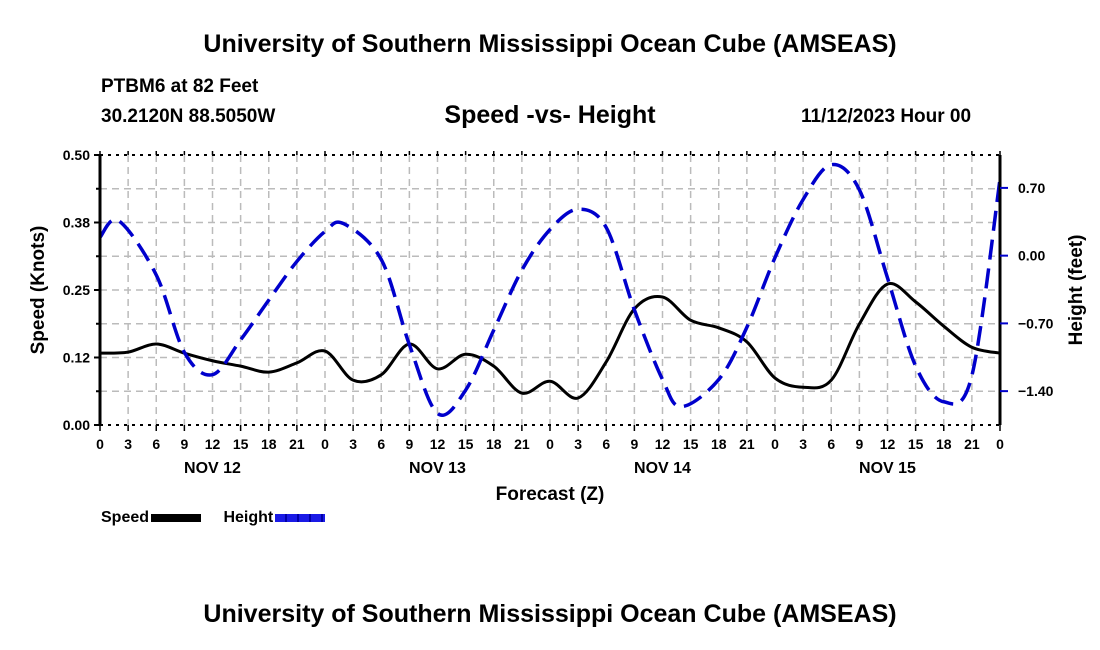 Image resolution: width=1100 pixels, height=650 pixels. Describe the element at coordinates (437, 468) in the screenshot. I see `x-day-label: NOV 13` at that location.